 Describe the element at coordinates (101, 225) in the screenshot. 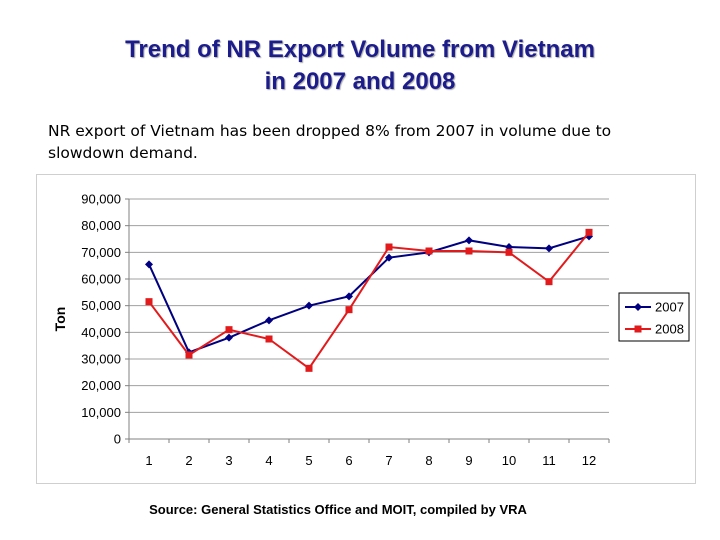

I see `y-tick-label: 80,000` at that location.